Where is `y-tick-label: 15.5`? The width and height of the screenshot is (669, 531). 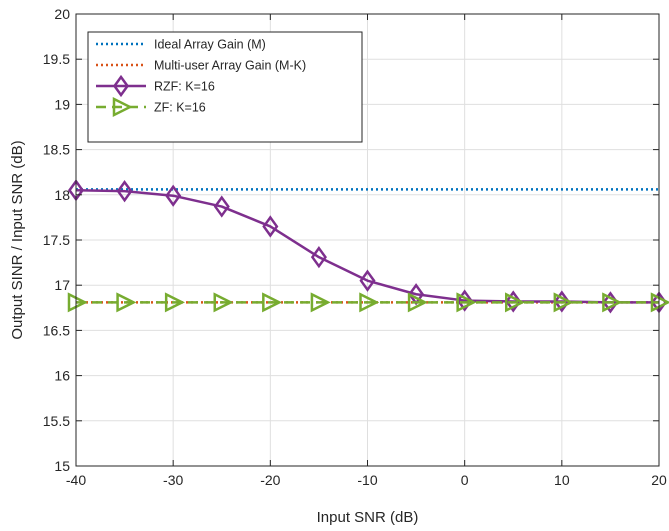 y-tick-label: 15.5 is located at coordinates (56, 421).